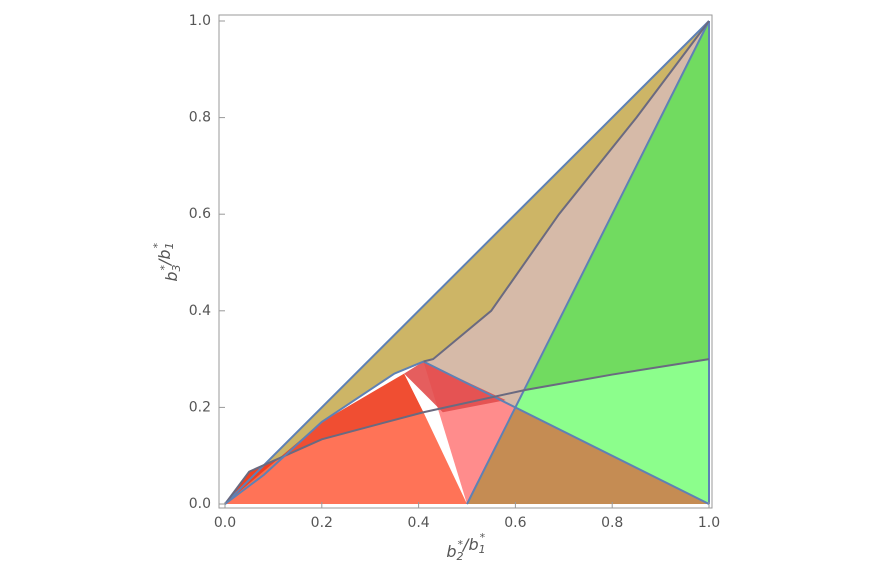 The height and width of the screenshot is (570, 886). Describe the element at coordinates (612, 523) in the screenshot. I see `x-tick-label: 0.8` at that location.